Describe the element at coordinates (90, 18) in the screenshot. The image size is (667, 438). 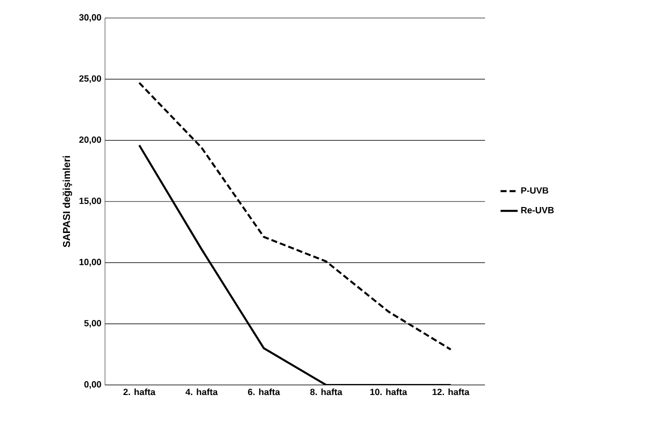
I see `y-tick-label: 30,00` at that location.